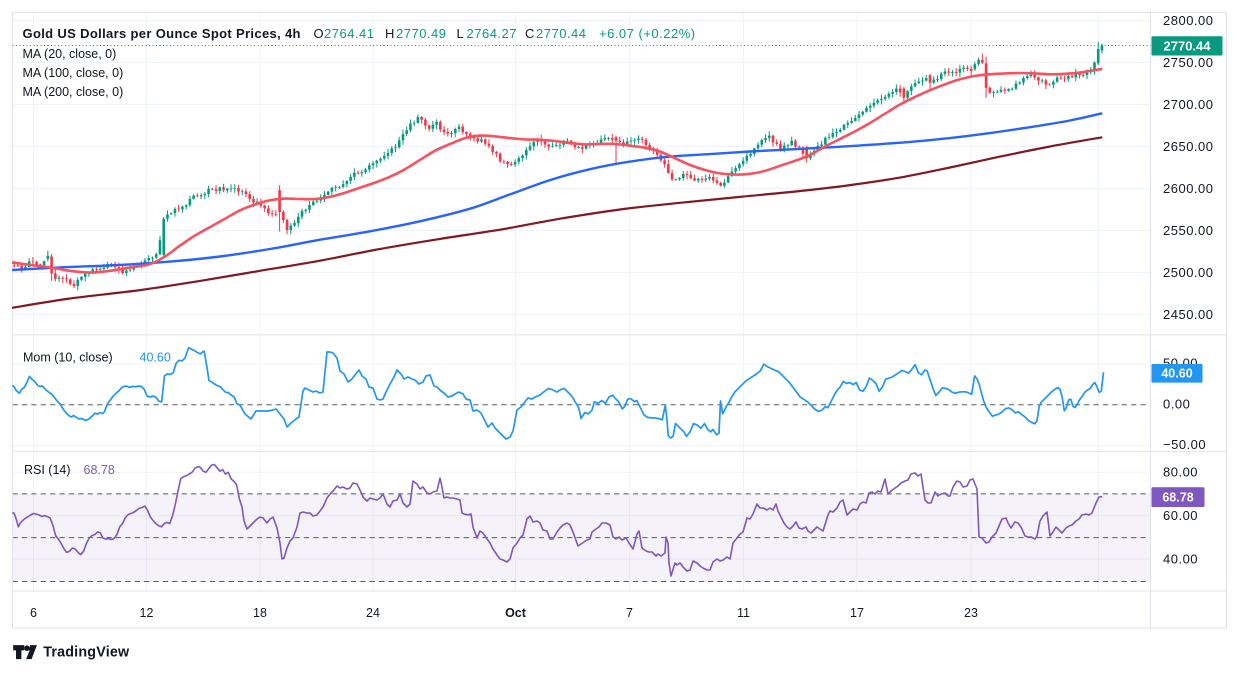 This screenshot has height=674, width=1240. What do you see at coordinates (1188, 20) in the screenshot?
I see `svg-text: 2800.00` at bounding box center [1188, 20].